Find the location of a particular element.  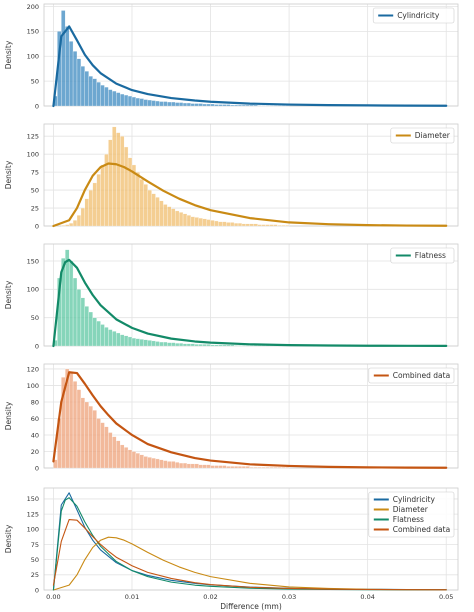

x-tick-label: 0.02 is located at coordinates (210, 597).